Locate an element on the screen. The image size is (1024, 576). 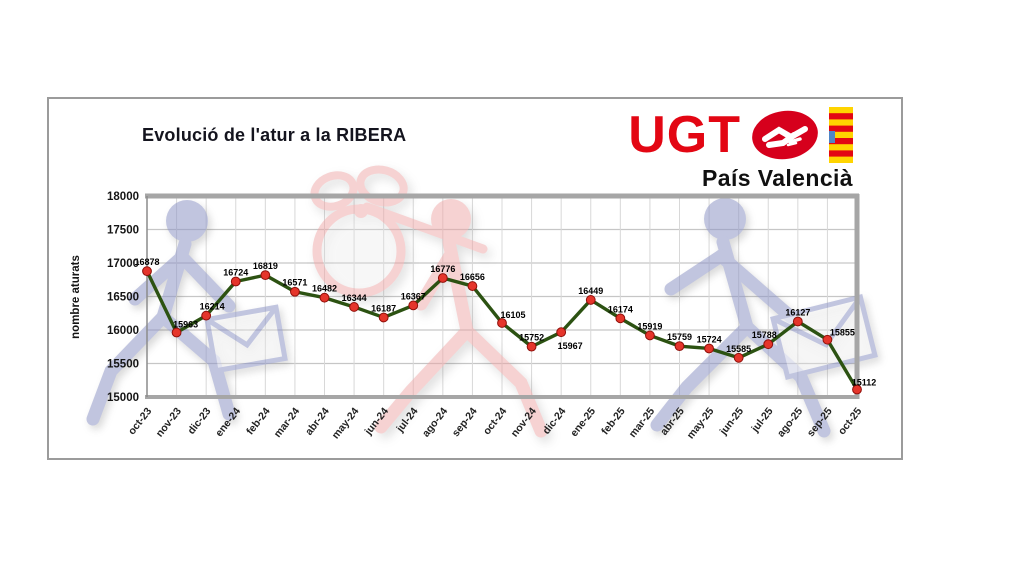
data-point-label: 15963 is located at coordinates (185, 324).